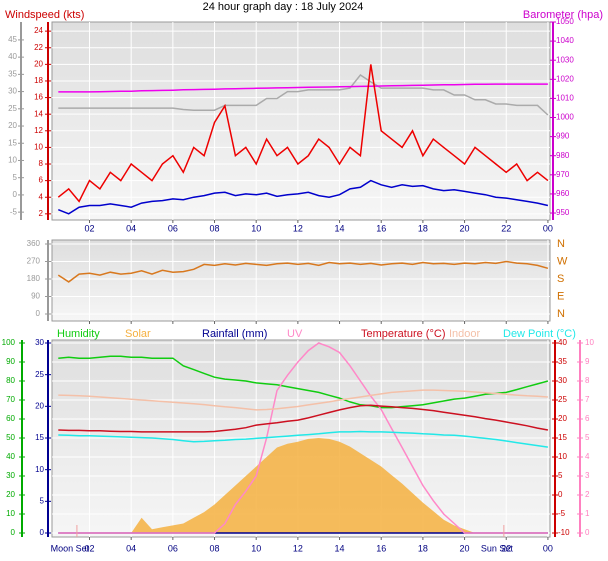 The width and height of the screenshot is (608, 561). What do you see at coordinates (215, 228) in the screenshot?
I see `x-tick-label: 08` at bounding box center [215, 228].